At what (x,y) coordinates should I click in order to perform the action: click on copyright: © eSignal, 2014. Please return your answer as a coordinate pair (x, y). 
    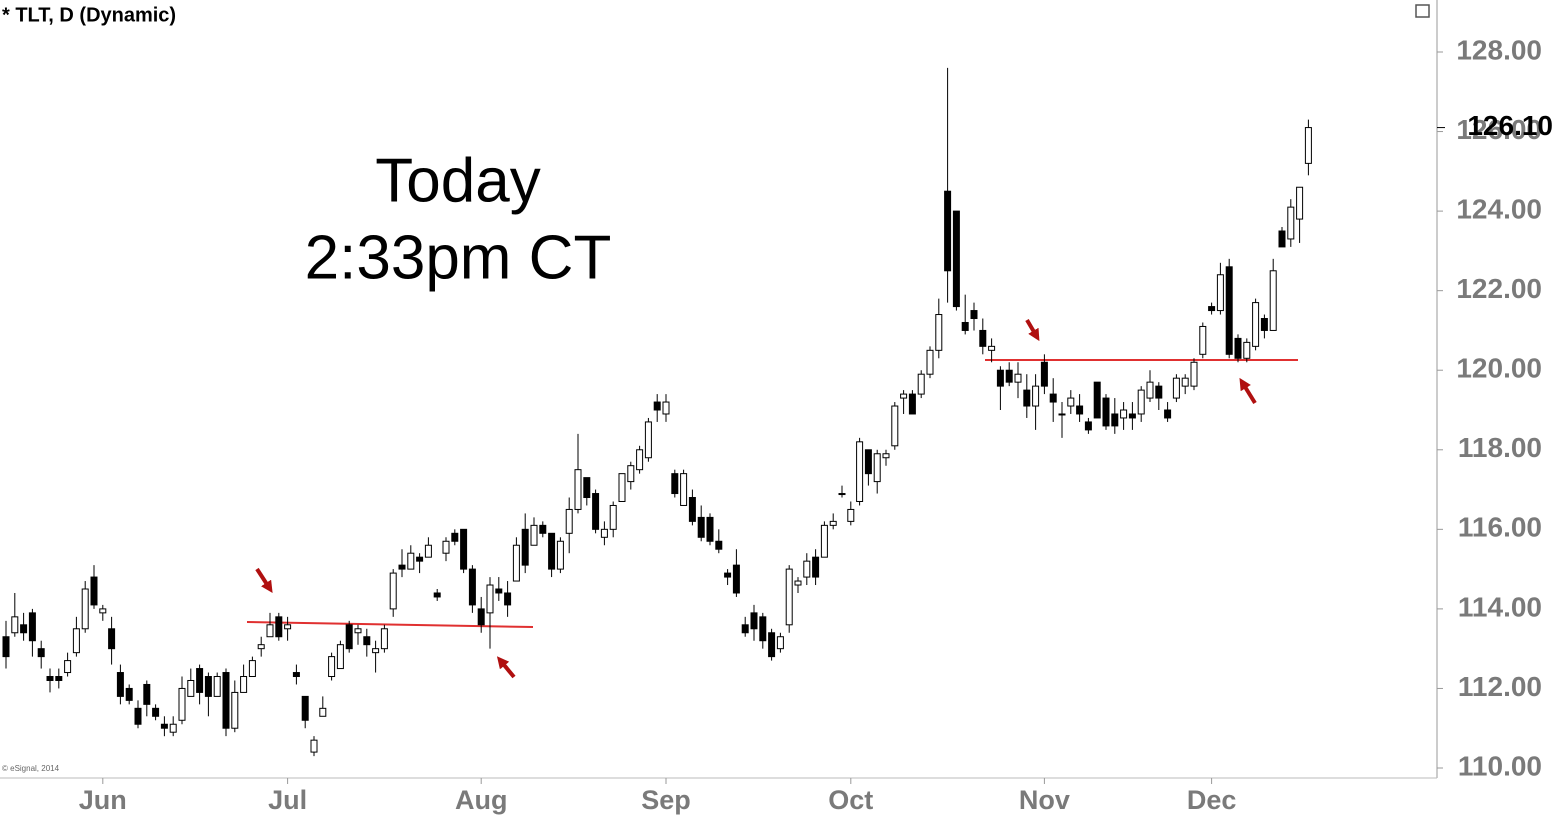
    Looking at the image, I should click on (31, 768).